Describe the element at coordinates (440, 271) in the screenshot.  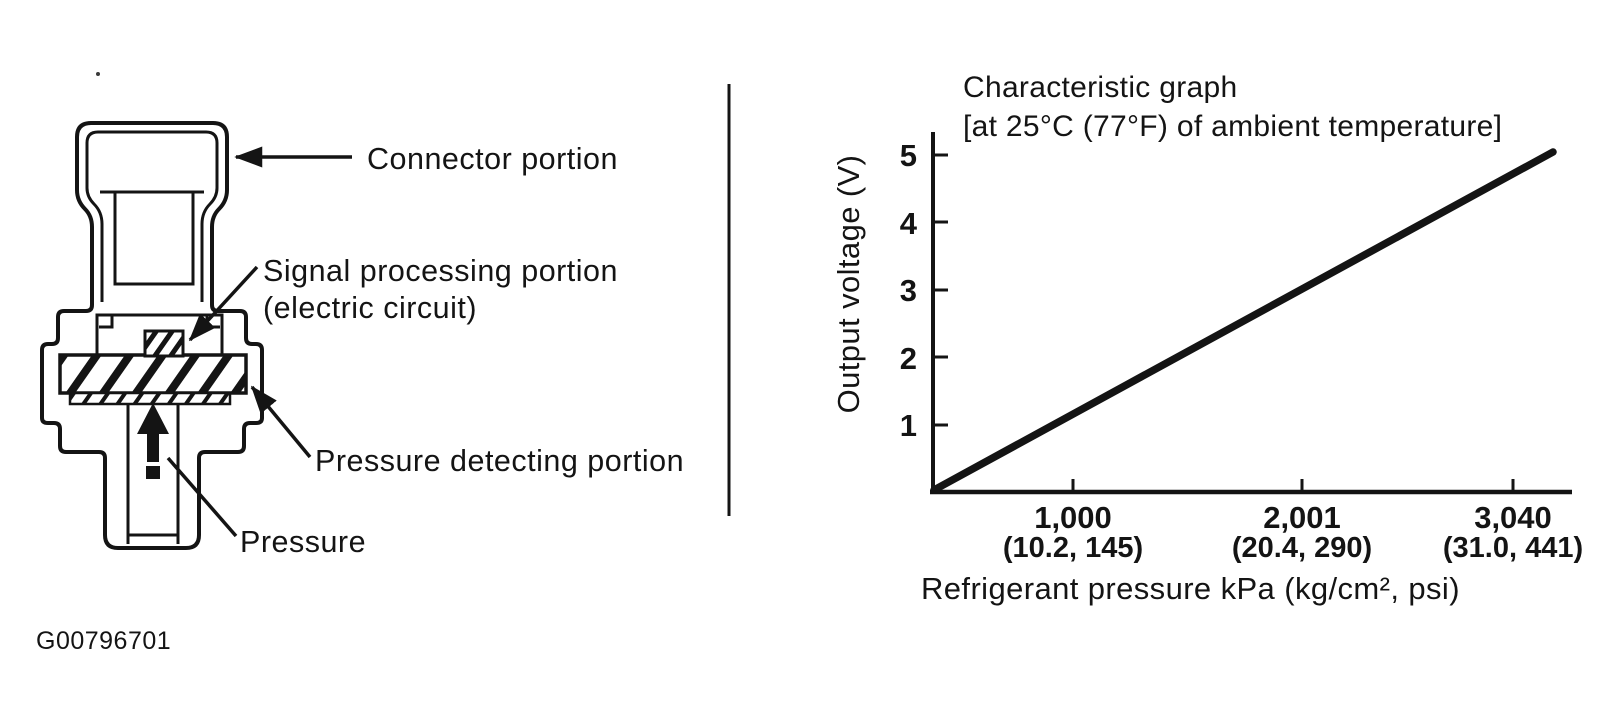
I see `signal-processing-label-line1: Signal processing portion` at that location.